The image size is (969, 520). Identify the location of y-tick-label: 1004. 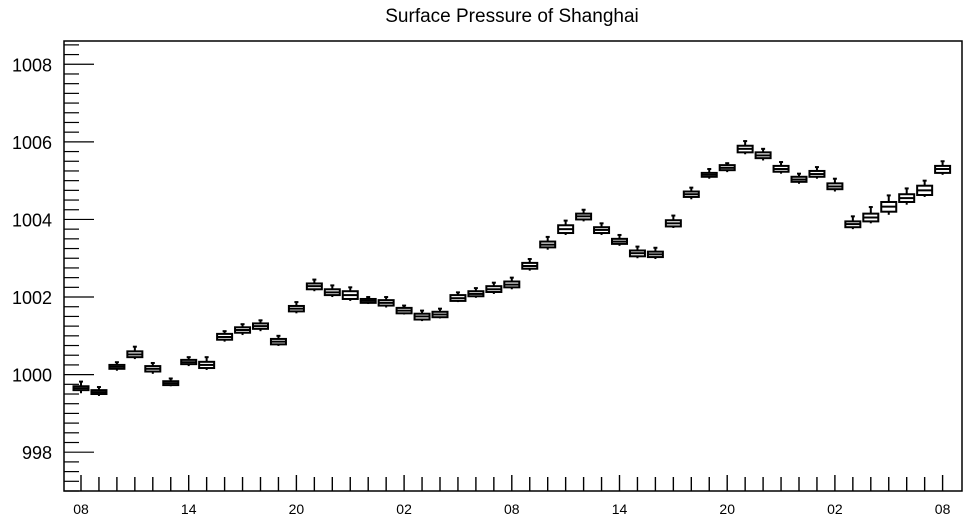
(32, 220).